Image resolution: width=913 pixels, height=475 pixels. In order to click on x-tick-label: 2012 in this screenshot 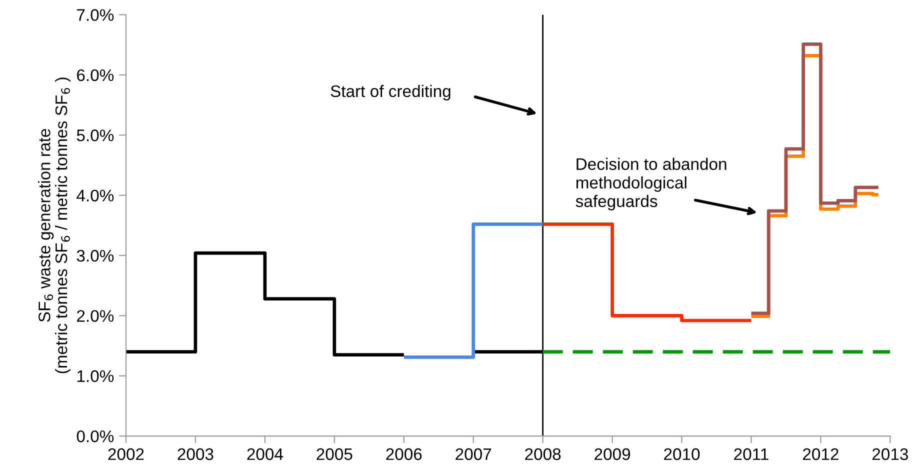, I will do `click(820, 454)`.